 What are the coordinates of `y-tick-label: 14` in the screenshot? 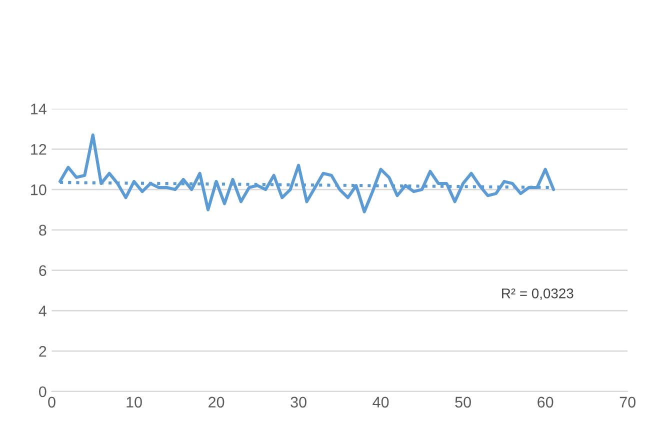 It's located at (38, 109).